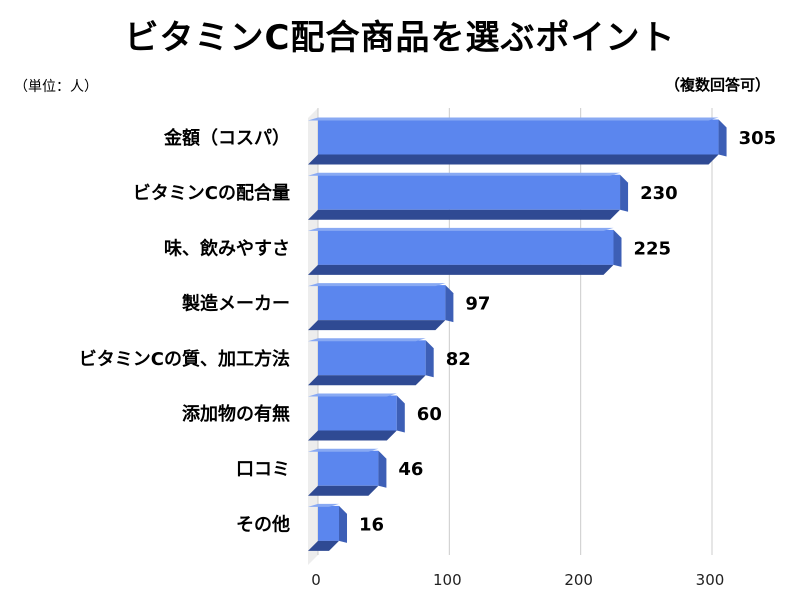 The image size is (800, 600). I want to click on bar-value-label: 230, so click(659, 193).